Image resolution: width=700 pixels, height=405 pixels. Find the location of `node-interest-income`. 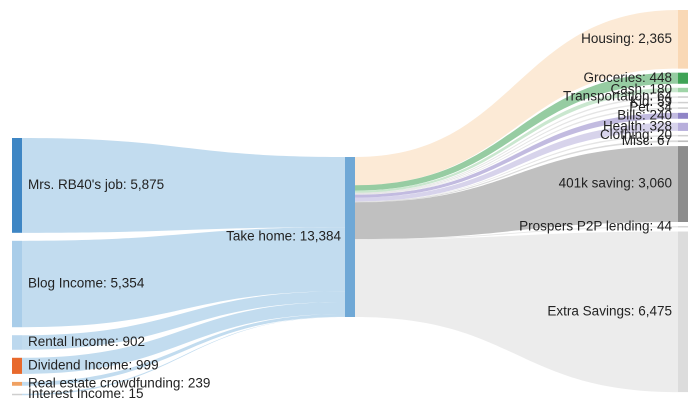

node-interest-income is located at coordinates (17, 394).